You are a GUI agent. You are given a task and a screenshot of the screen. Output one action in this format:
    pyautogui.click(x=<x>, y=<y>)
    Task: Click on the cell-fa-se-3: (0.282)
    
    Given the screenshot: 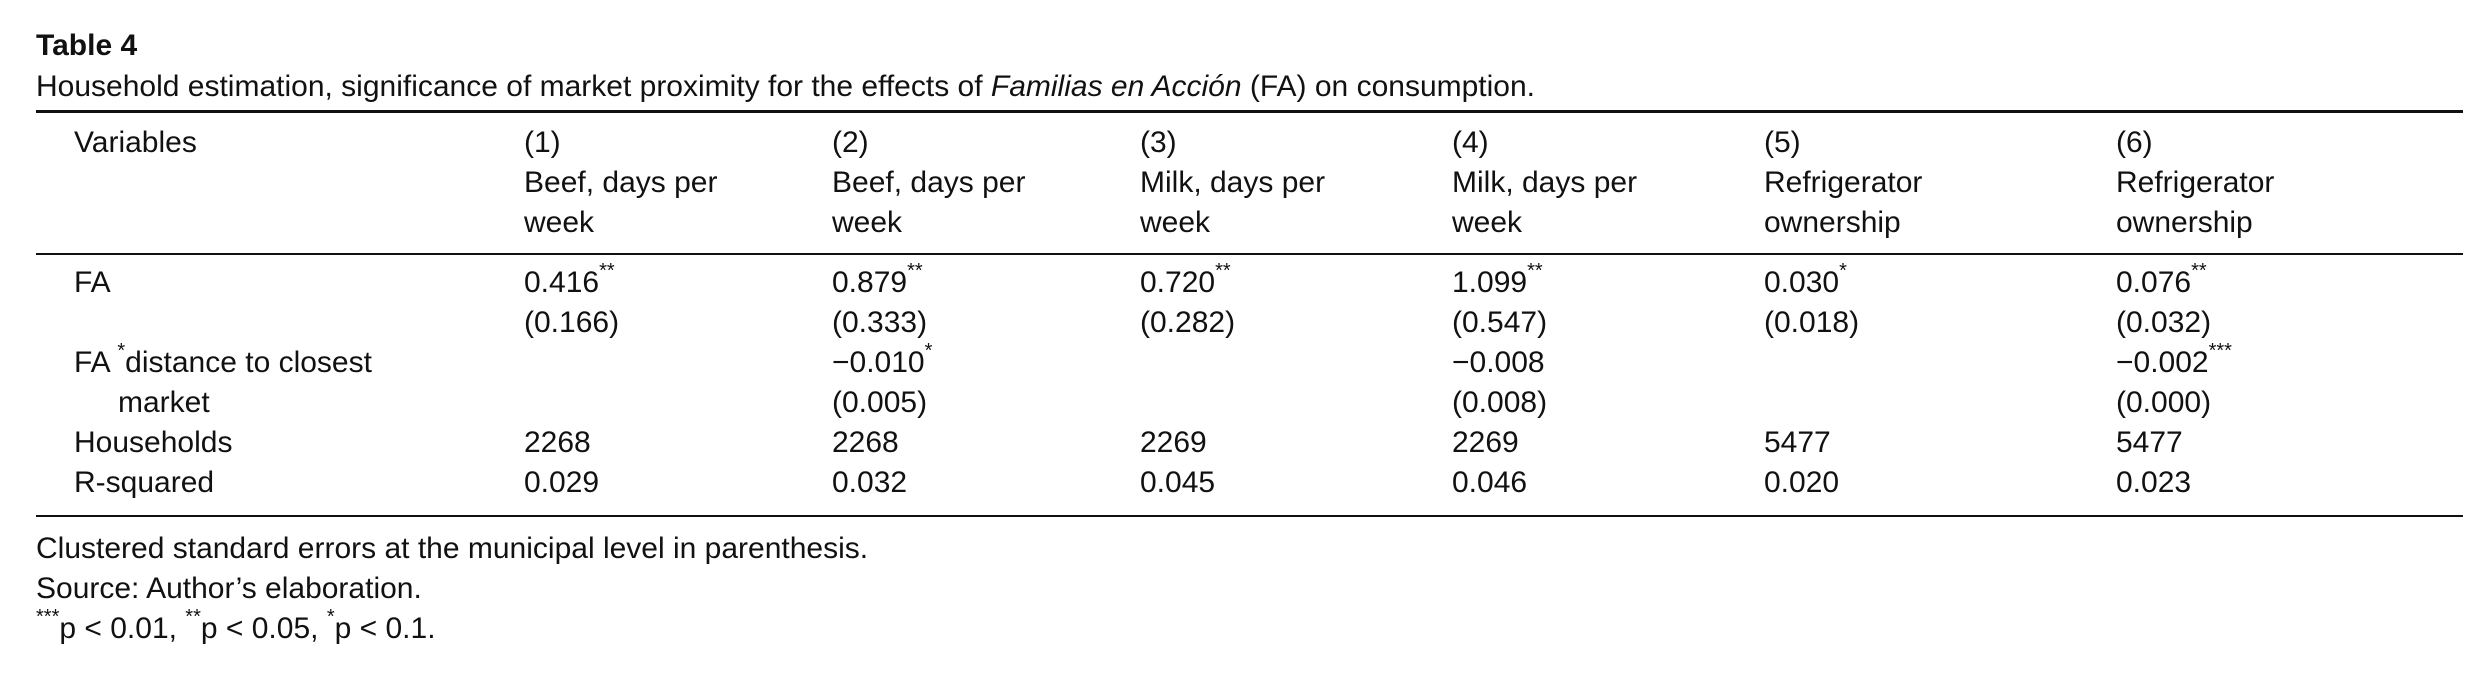 What is the action you would take?
    pyautogui.click(x=1188, y=322)
    